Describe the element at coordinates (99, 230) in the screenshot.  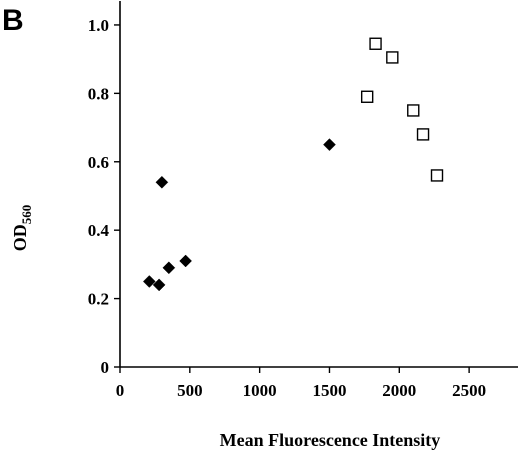
I see `y-tick-label: 0.4` at that location.